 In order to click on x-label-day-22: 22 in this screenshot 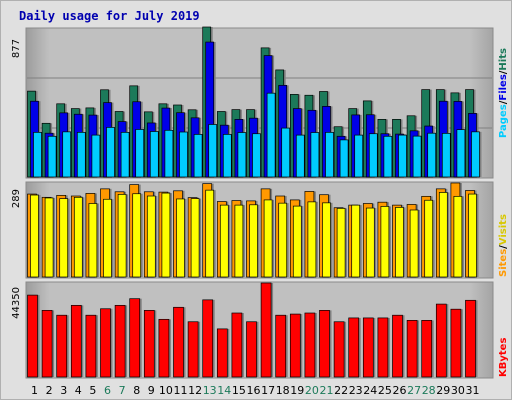, I will do `click(341, 390)`.